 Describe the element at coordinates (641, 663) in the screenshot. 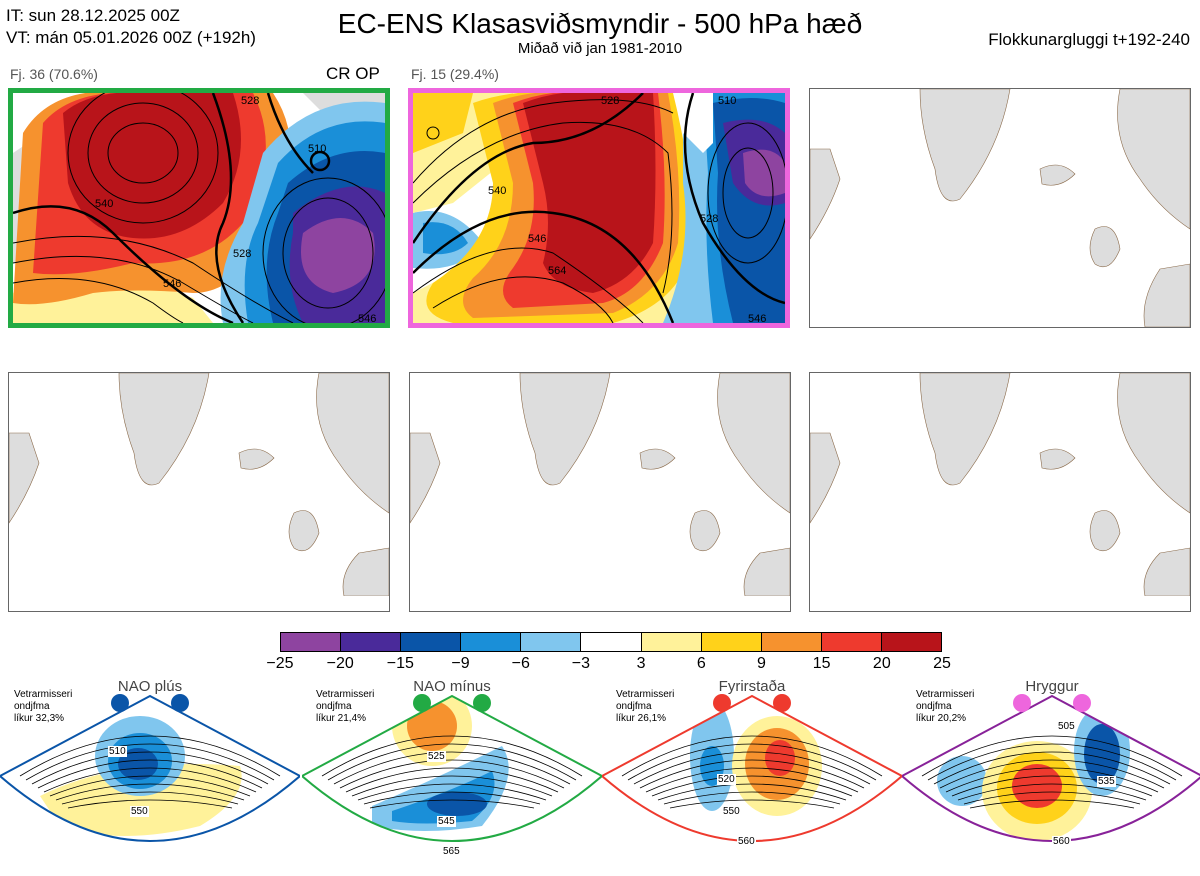

I see `colorbar-tick-label: 3` at that location.